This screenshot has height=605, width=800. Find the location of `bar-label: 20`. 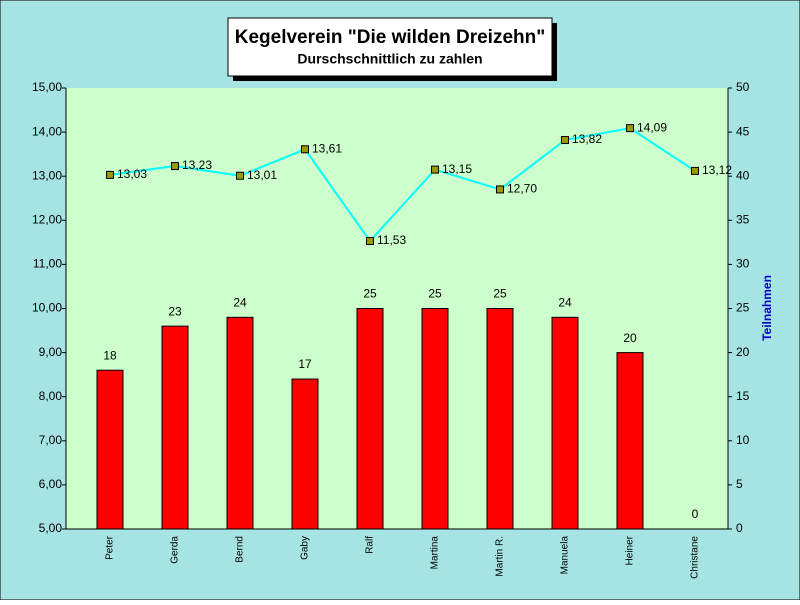

bar-label: 20 is located at coordinates (630, 338).